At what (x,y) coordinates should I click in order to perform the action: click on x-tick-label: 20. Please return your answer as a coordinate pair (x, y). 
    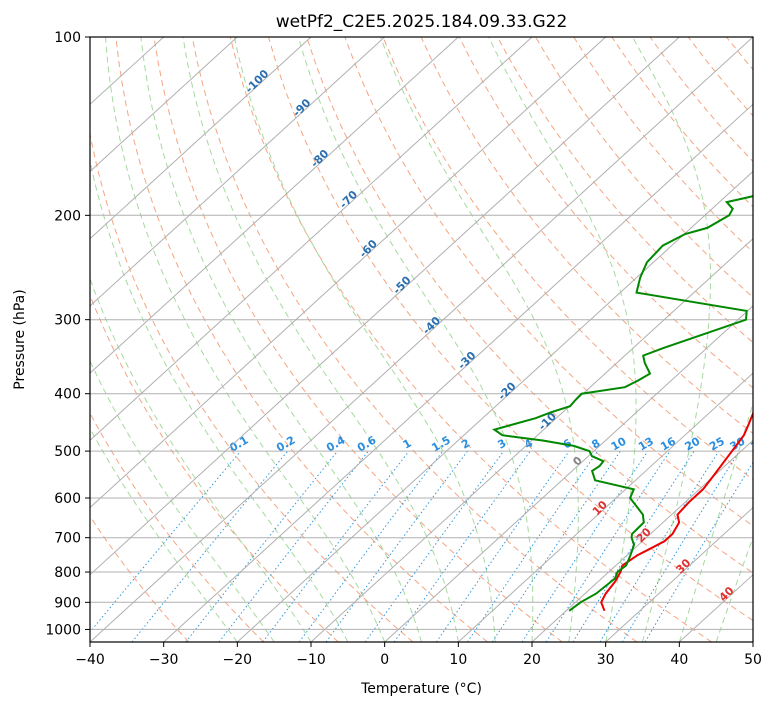
    Looking at the image, I should click on (532, 660).